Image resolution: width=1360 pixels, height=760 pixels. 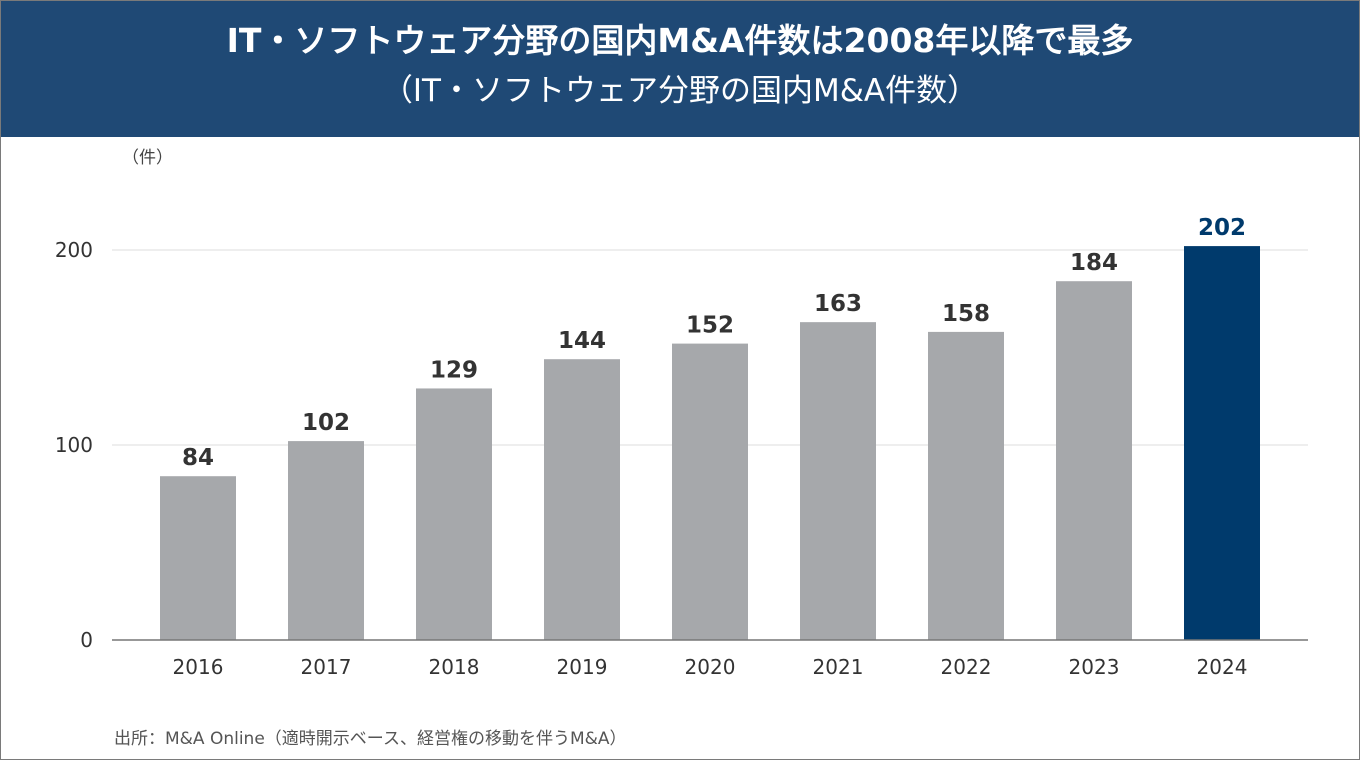 I want to click on data-label-2021: 163, so click(x=838, y=304).